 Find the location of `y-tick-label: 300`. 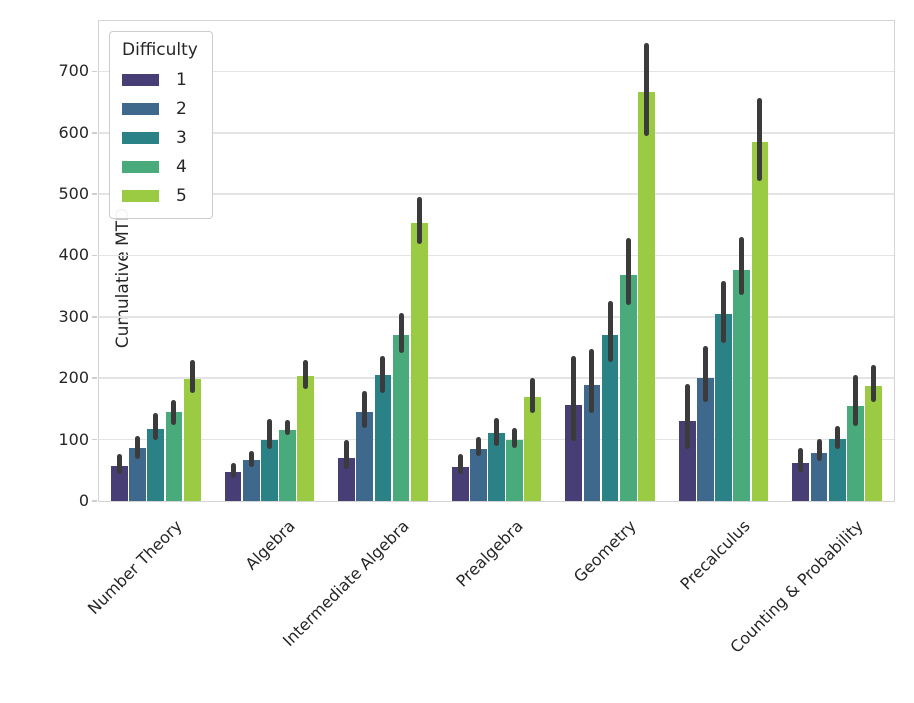

y-tick-label: 300 is located at coordinates (73, 316).